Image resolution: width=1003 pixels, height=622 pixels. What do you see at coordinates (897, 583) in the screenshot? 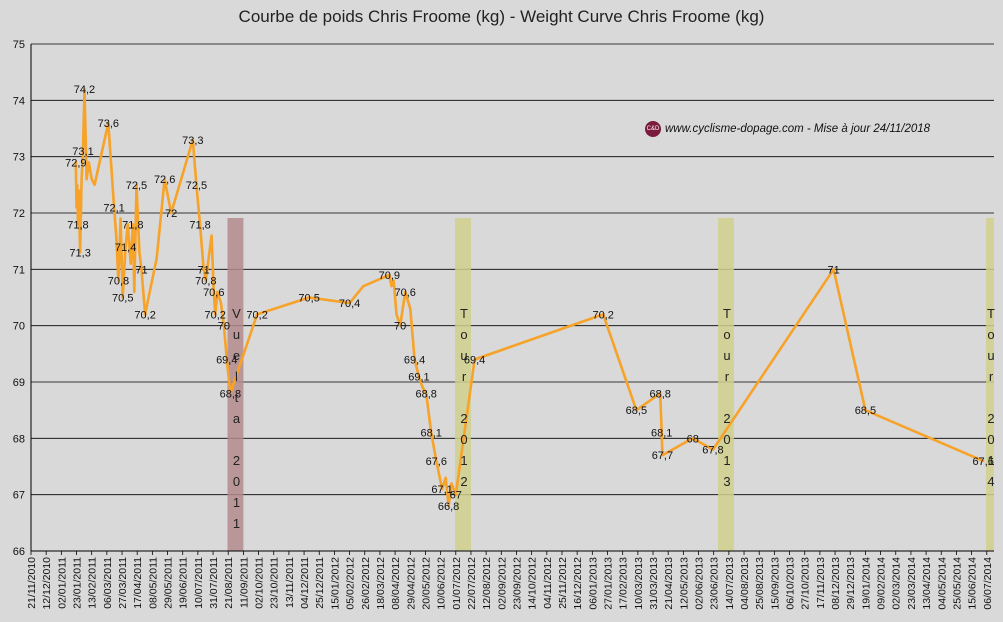
I see `x-tick-57: 02/03/2014` at bounding box center [897, 583].